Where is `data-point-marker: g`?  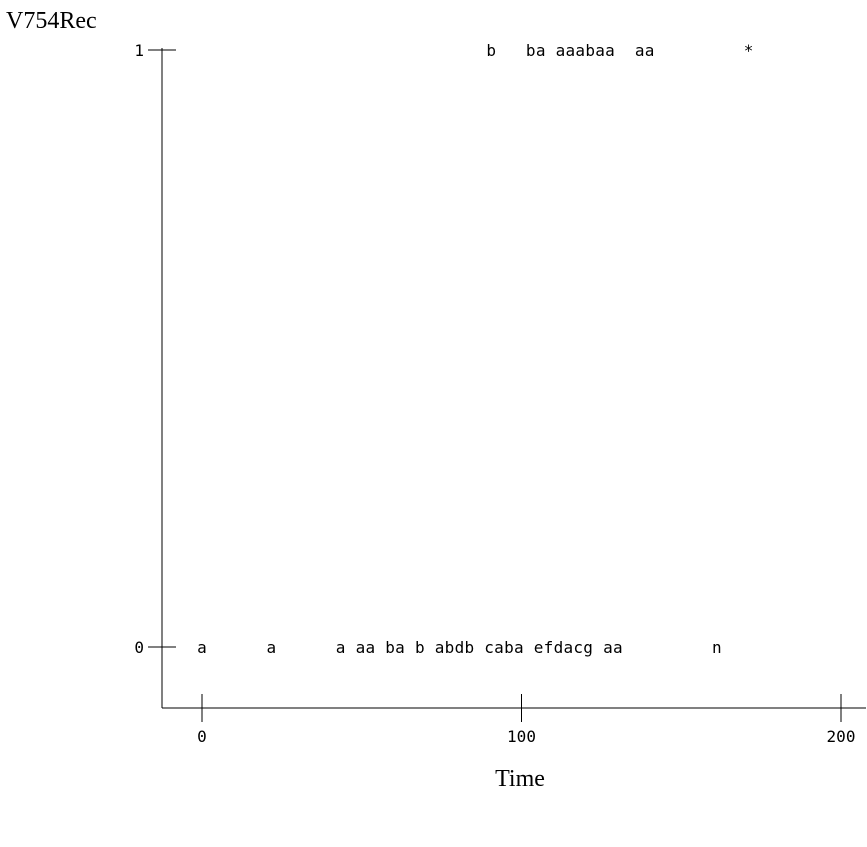 data-point-marker: g is located at coordinates (588, 647).